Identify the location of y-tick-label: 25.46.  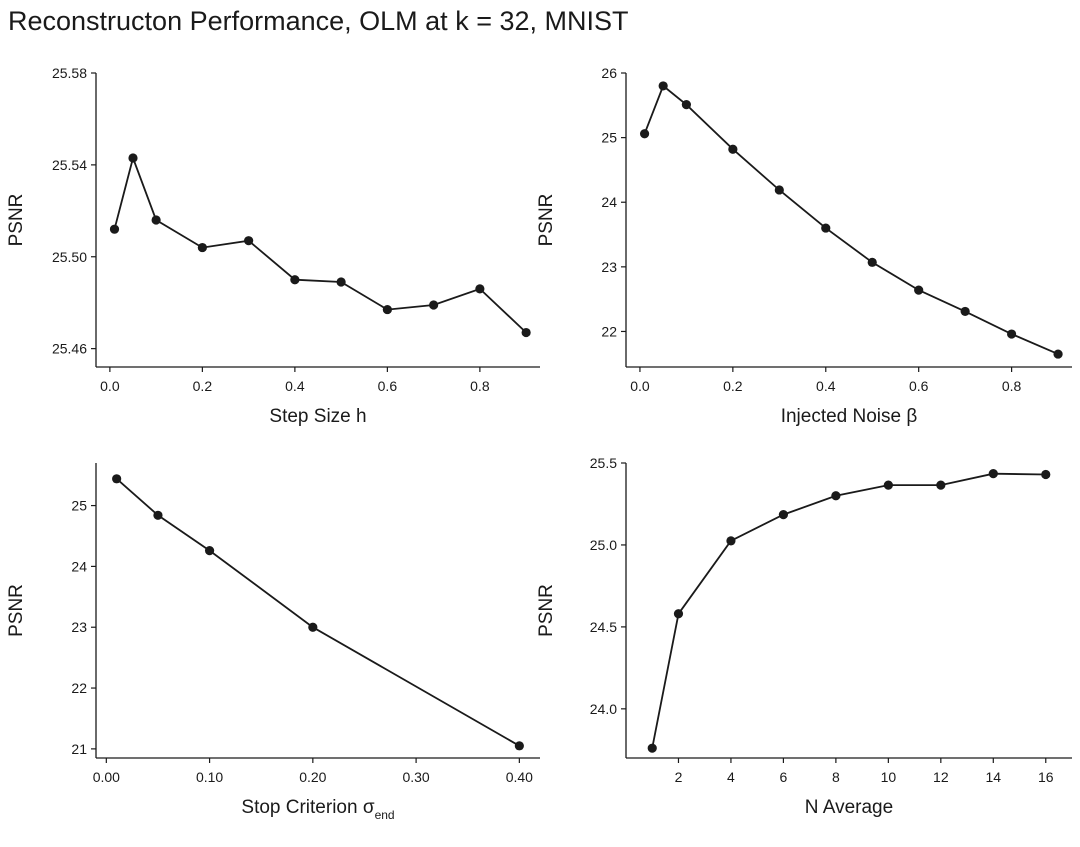
(69, 349).